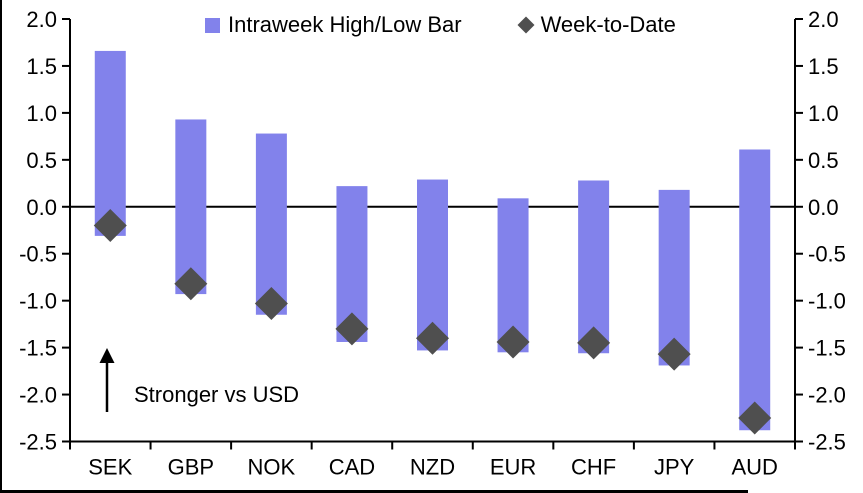 The height and width of the screenshot is (493, 863). I want to click on y-tick-label-right: 1.5, so click(823, 66).